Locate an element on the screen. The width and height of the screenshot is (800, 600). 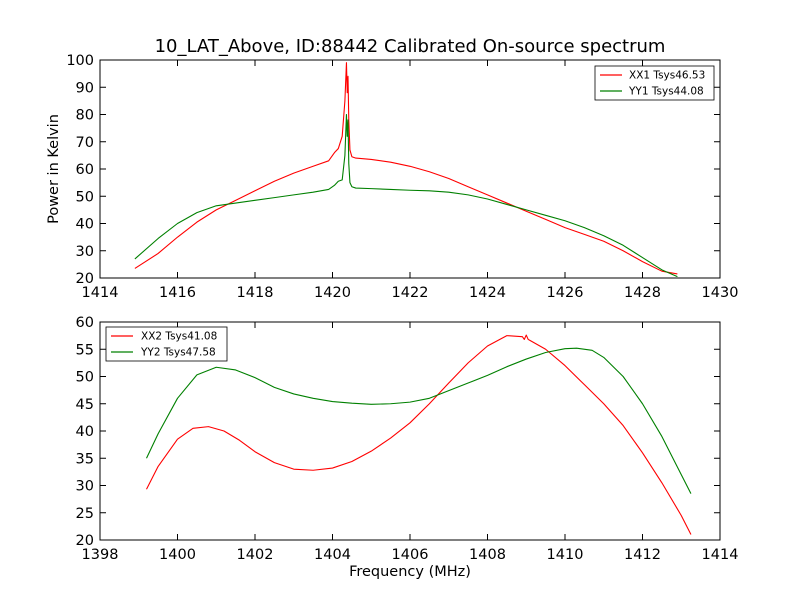
bottom-x-tick-label: 1412 is located at coordinates (642, 555).